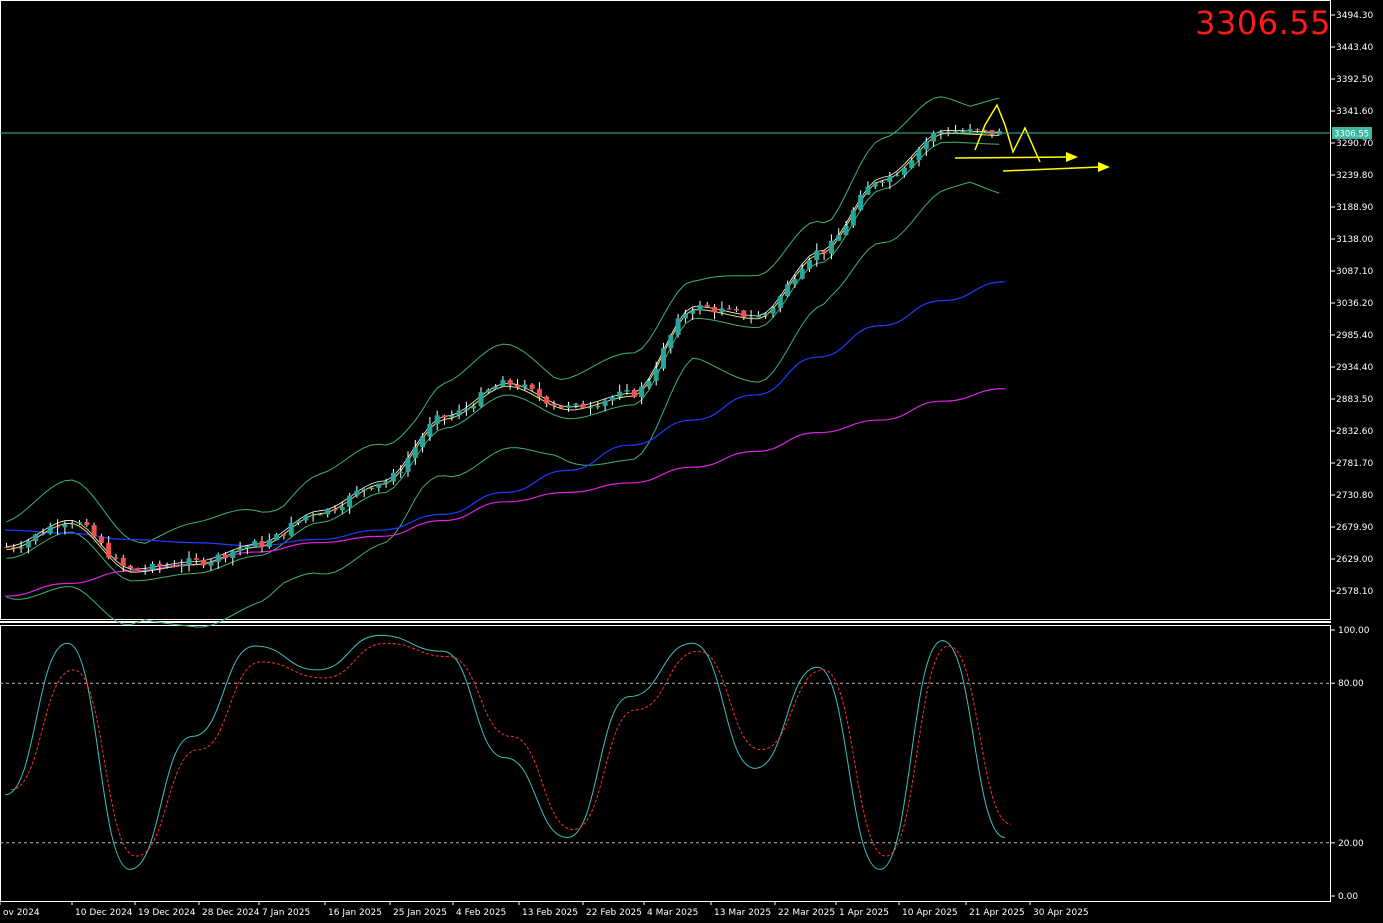  Describe the element at coordinates (104, 913) in the screenshot. I see `time-tick-label: 10 Dec 2024` at that location.